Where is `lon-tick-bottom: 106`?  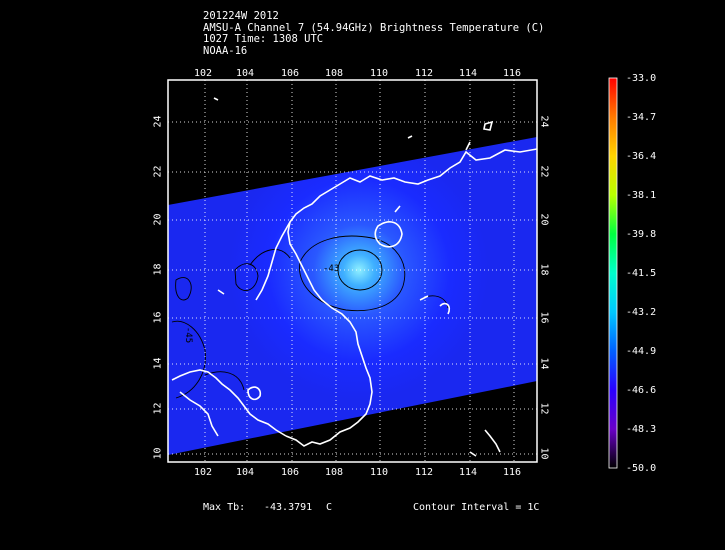 lon-tick-bottom: 106 is located at coordinates (290, 472).